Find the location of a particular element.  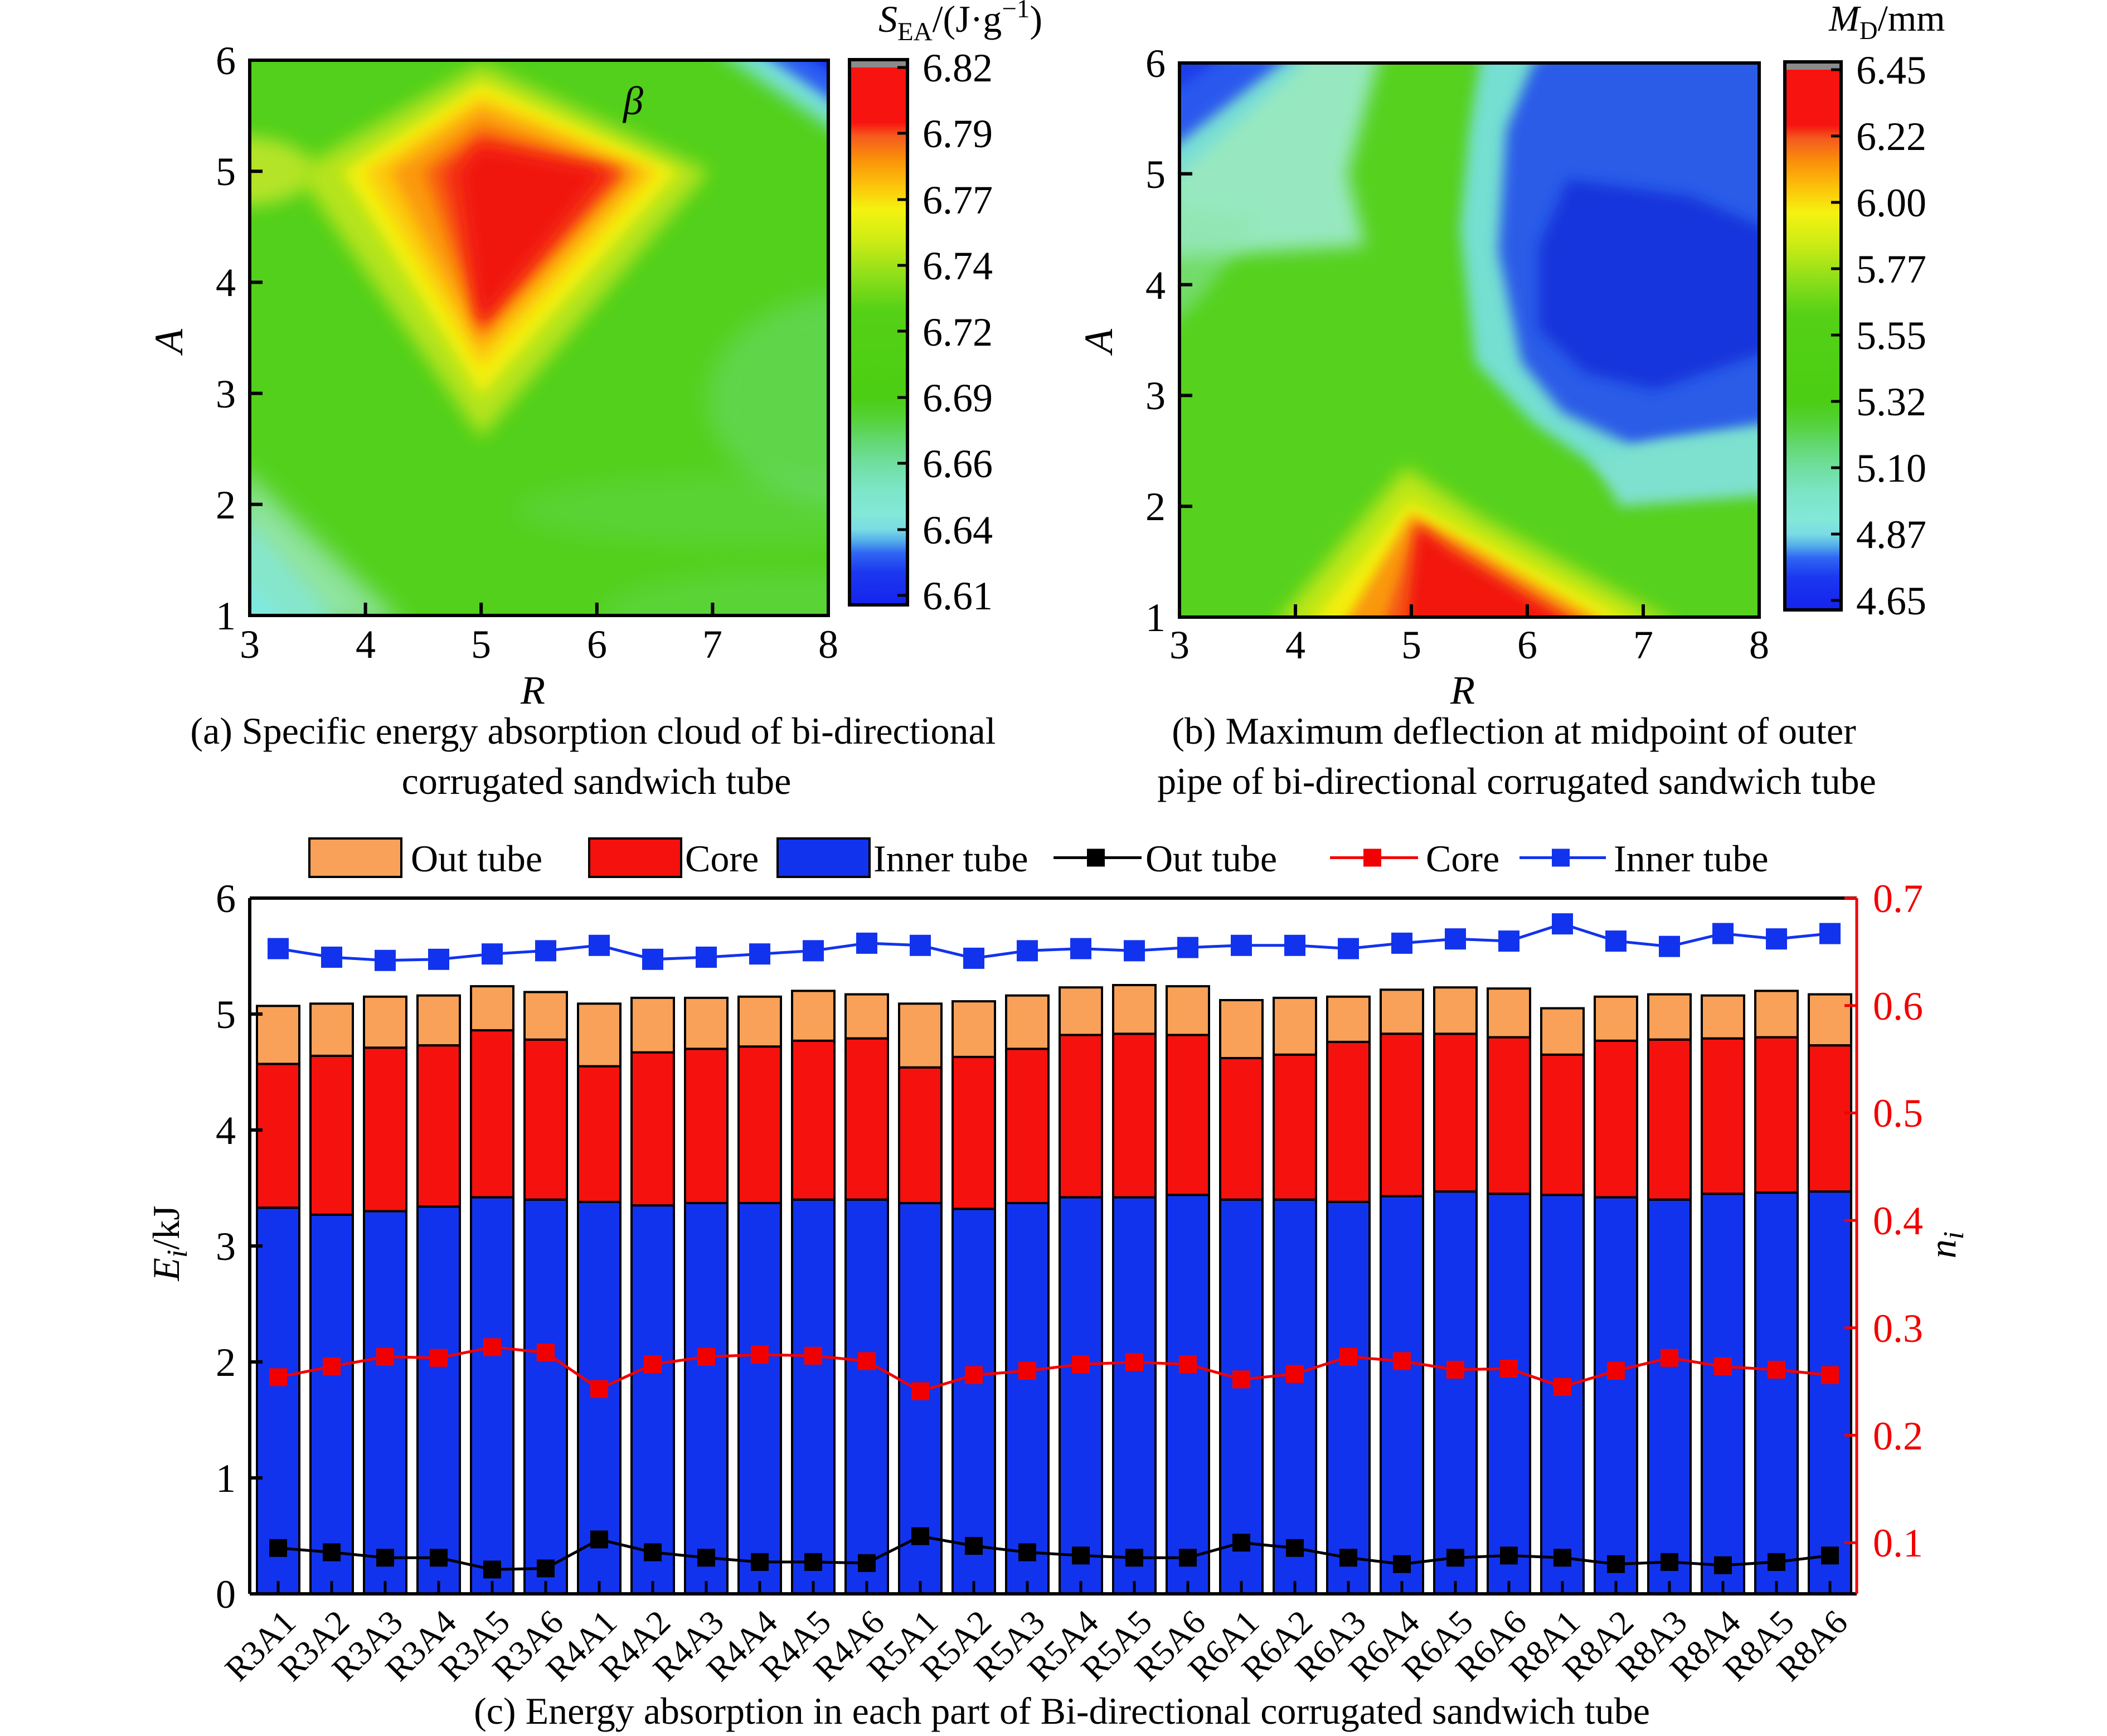

svg-text: 4.87 is located at coordinates (1891, 534).